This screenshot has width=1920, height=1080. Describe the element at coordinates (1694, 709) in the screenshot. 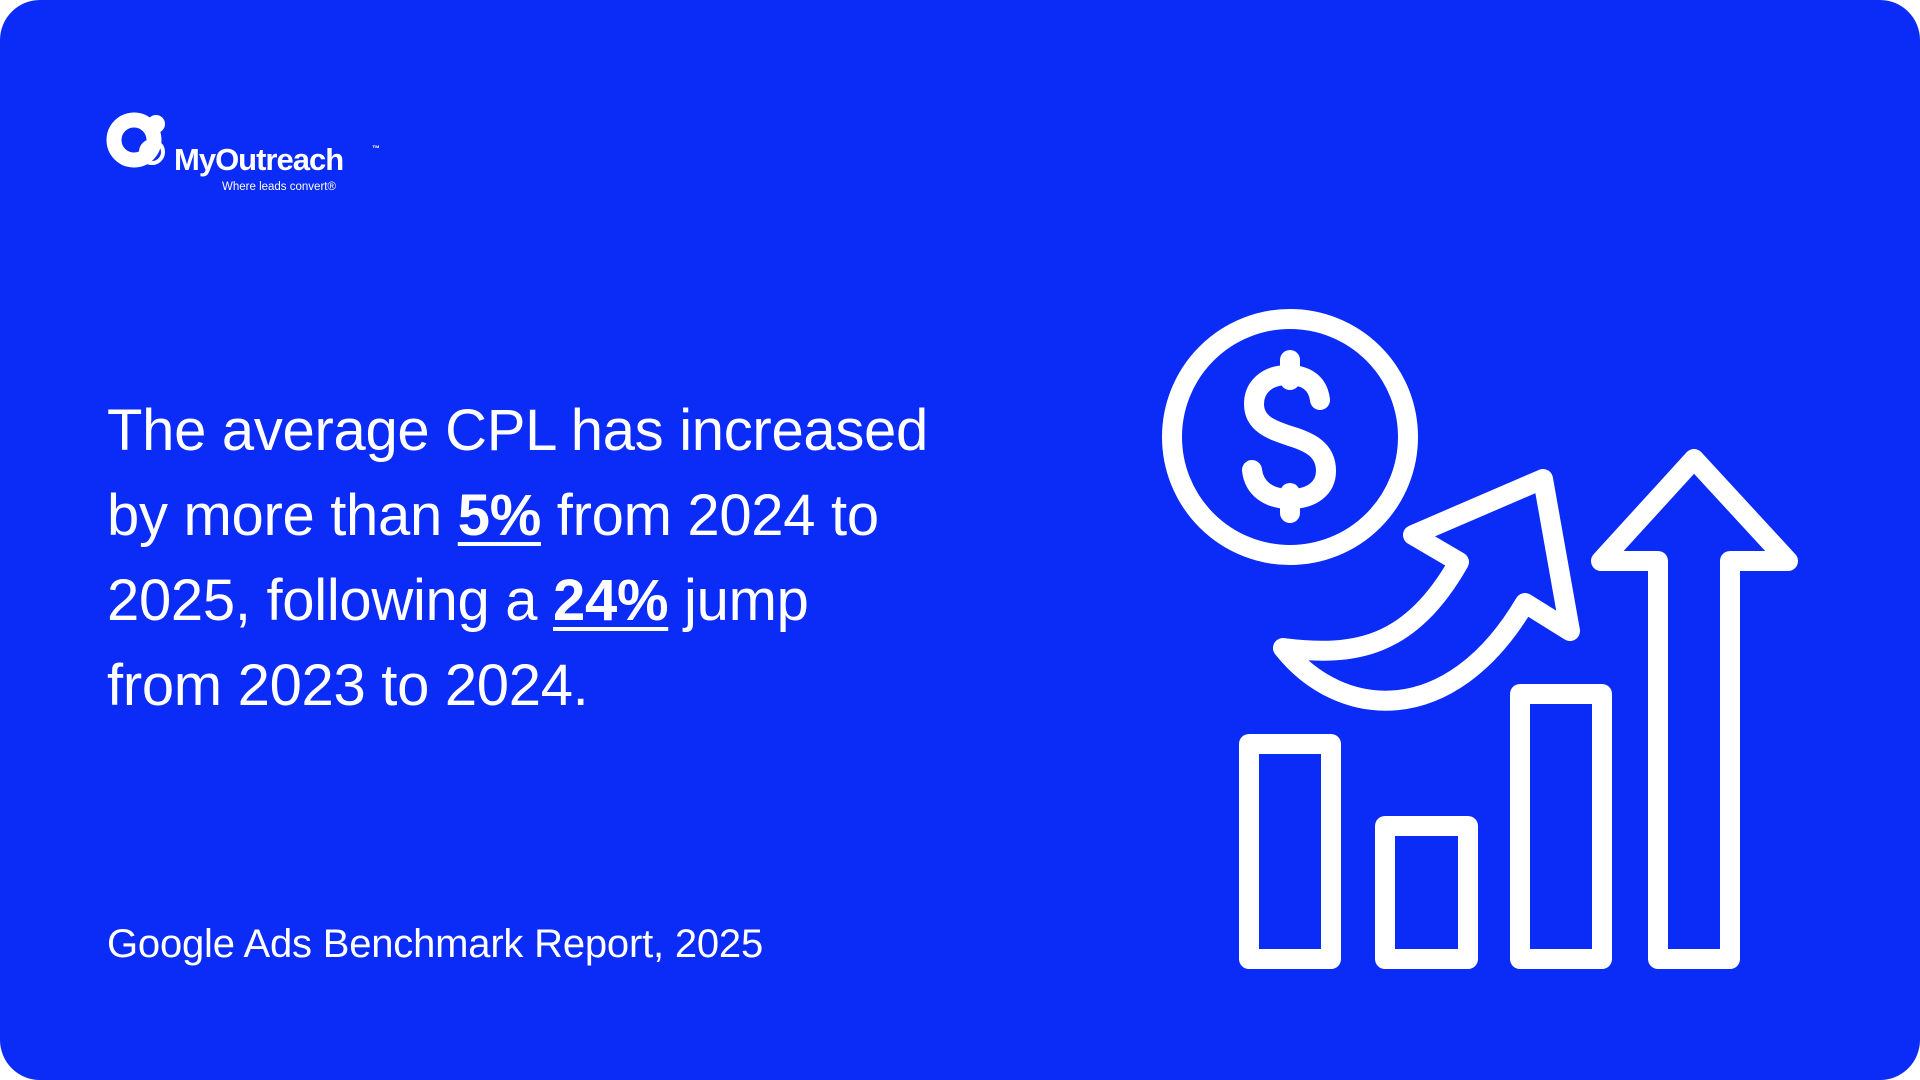

I see `up-arrow-icon` at that location.